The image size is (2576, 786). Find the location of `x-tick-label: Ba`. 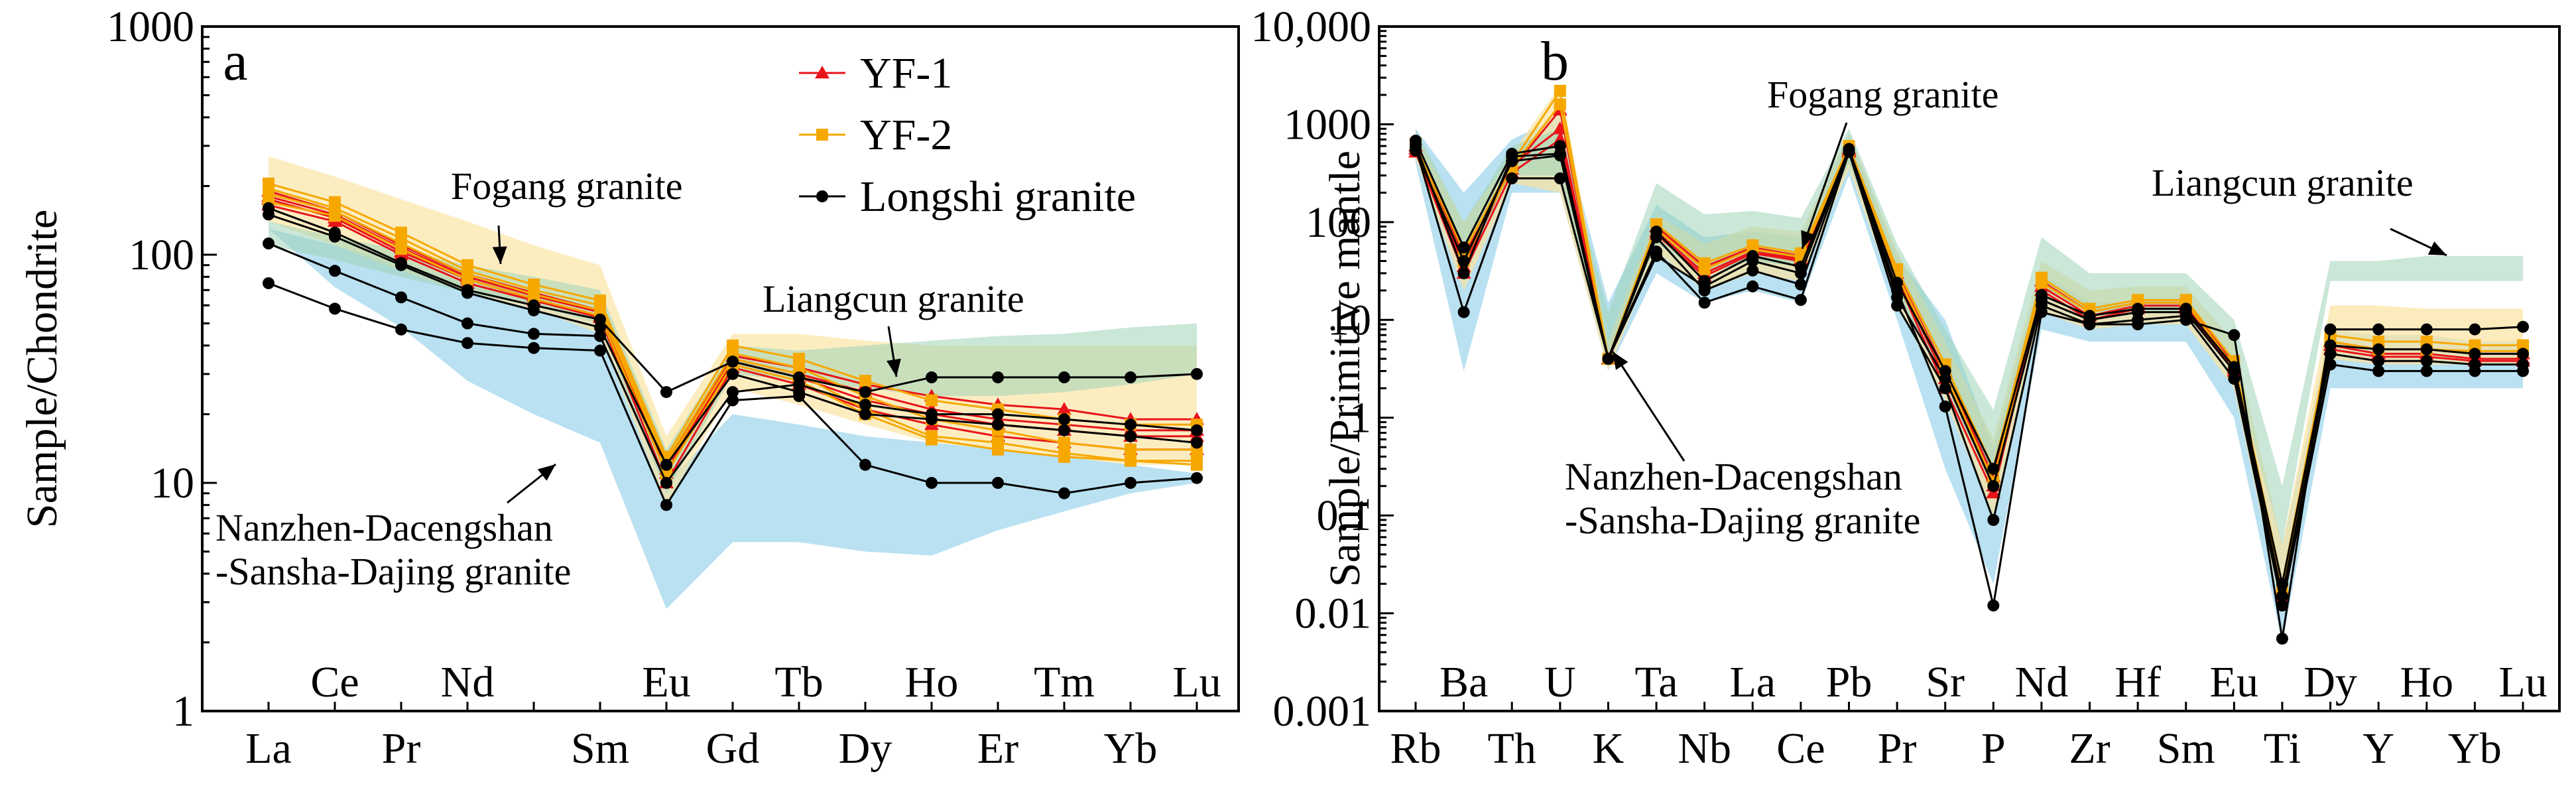

x-tick-label: Ba is located at coordinates (1464, 682).